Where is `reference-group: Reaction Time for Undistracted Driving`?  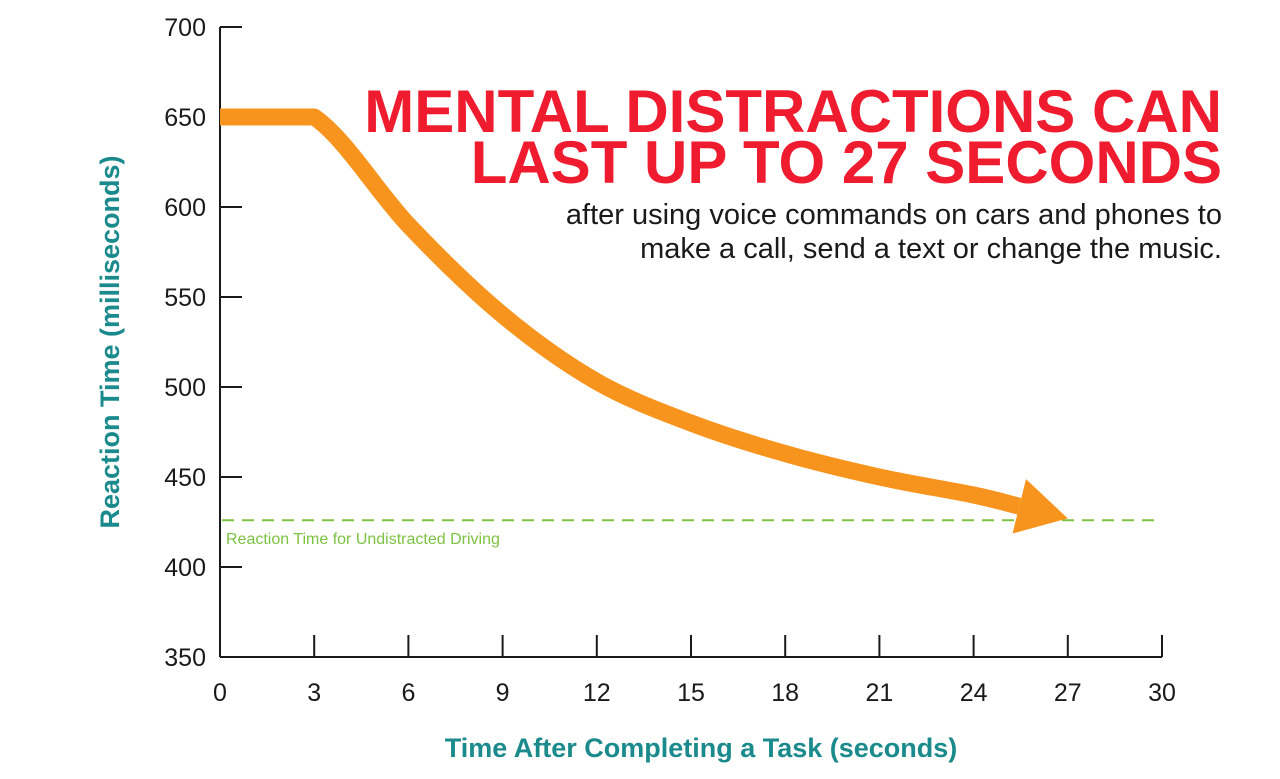
reference-group: Reaction Time for Undistracted Driving is located at coordinates (692, 533).